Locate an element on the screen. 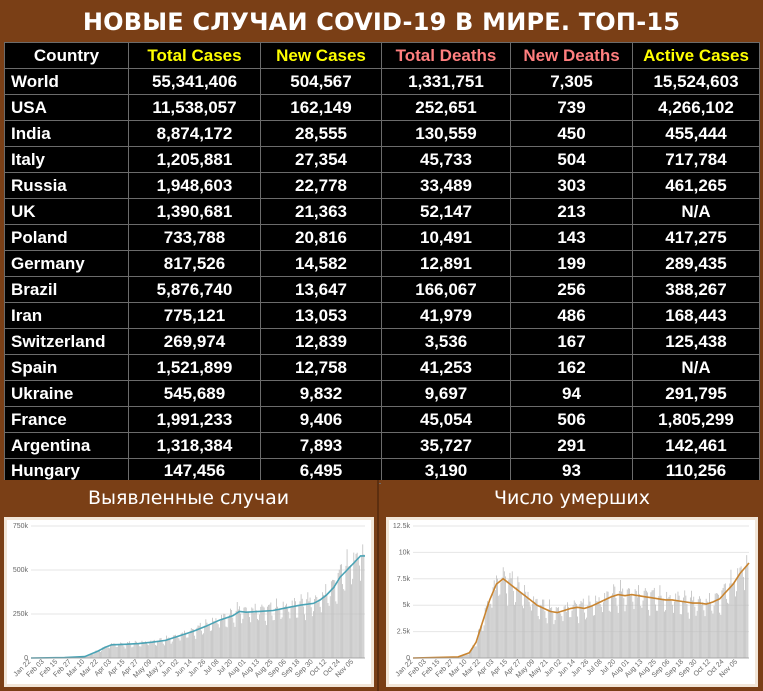  cell-total-deaths: 35,727 is located at coordinates (446, 445).